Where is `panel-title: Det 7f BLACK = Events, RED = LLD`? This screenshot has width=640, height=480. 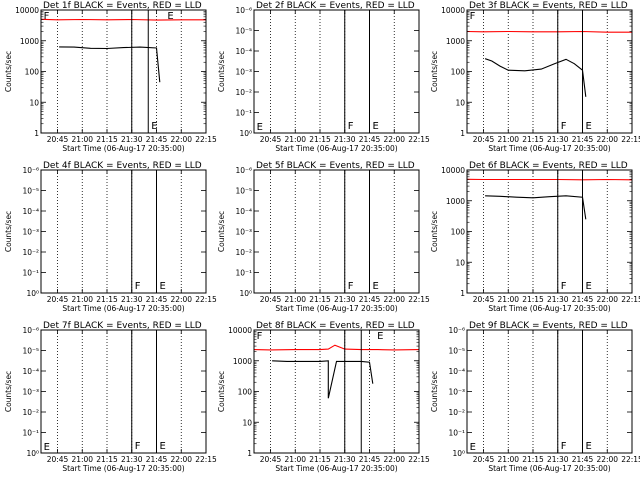 panel-title: Det 7f BLACK = Events, RED = LLD is located at coordinates (122, 326).